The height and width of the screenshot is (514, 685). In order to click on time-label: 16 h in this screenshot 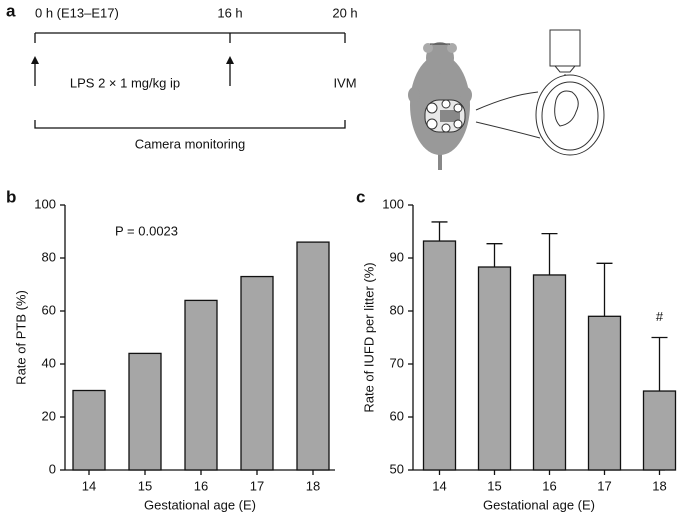, I will do `click(229, 12)`.